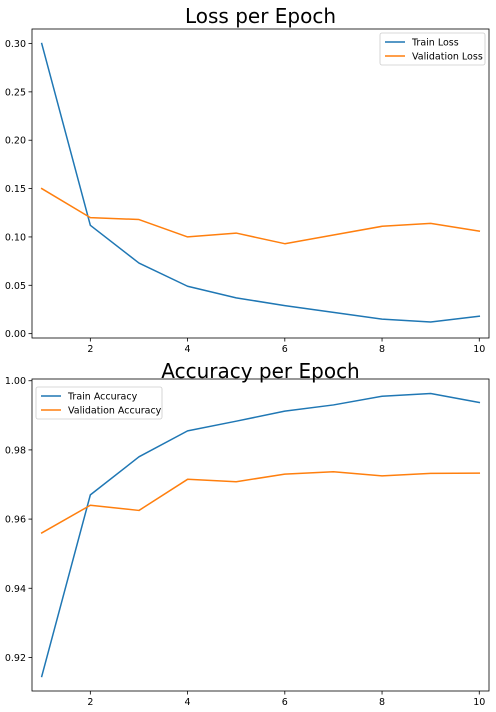 Image resolution: width=496 pixels, height=712 pixels. What do you see at coordinates (15, 286) in the screenshot?
I see `loss-y-tick-label: 0.05` at bounding box center [15, 286].